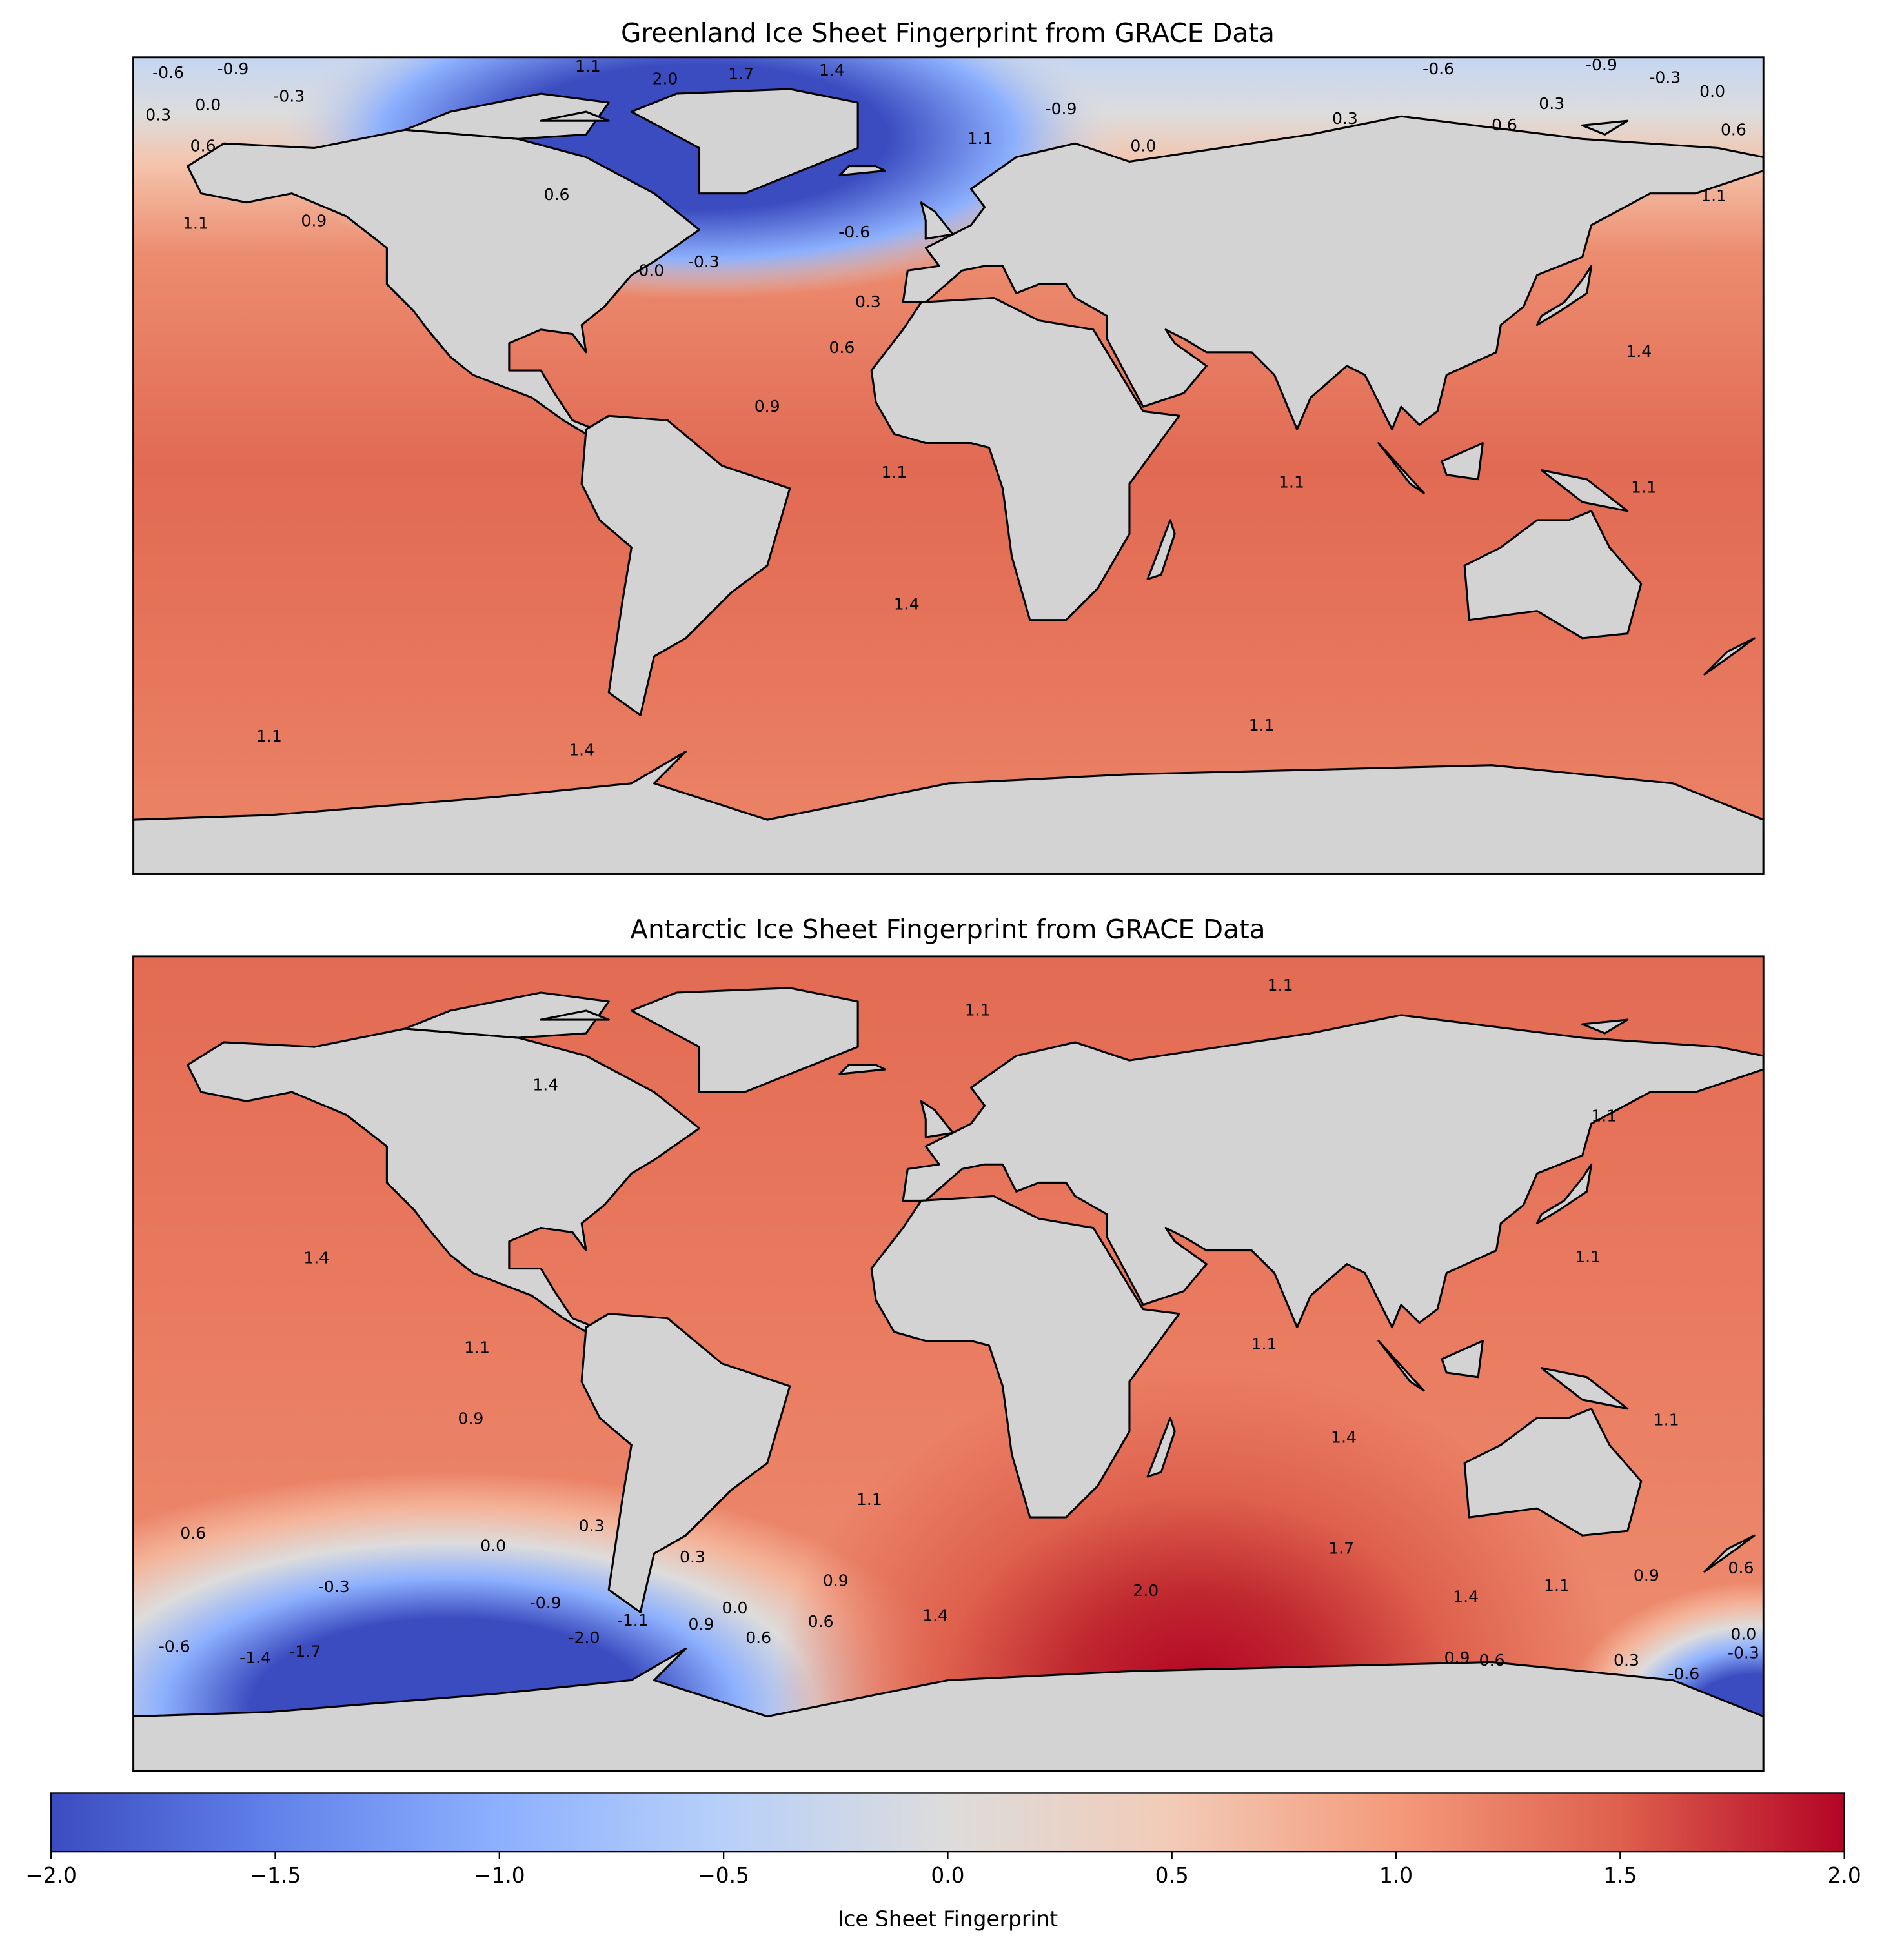 The height and width of the screenshot is (1960, 1893). I want to click on contour-label: 2.0, so click(665, 78).